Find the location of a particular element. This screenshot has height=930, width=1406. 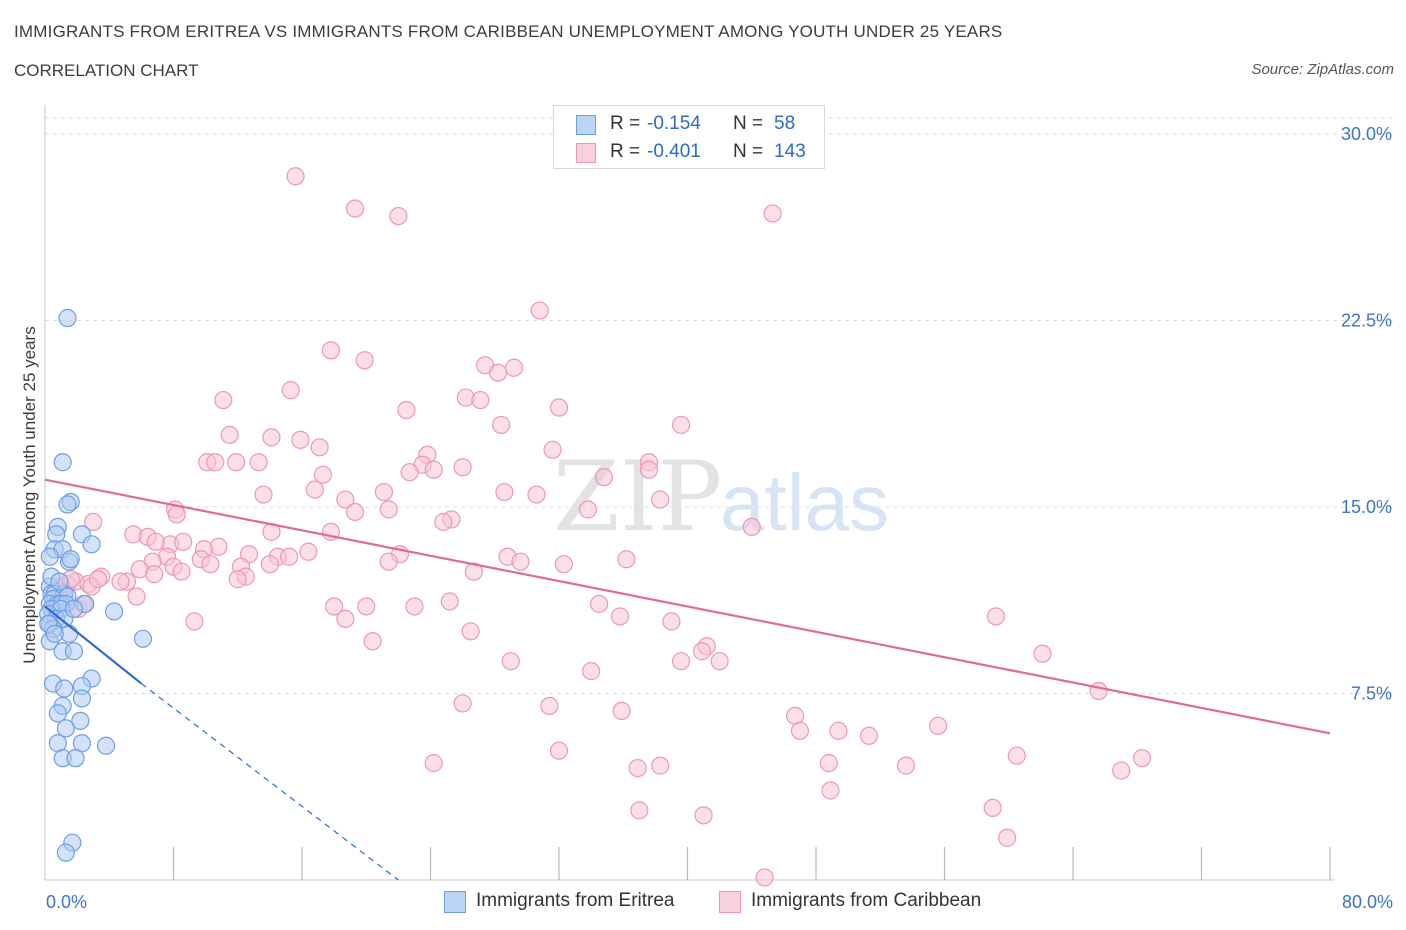

stats-legend: R = -0.154 N = 58 R = -0.401 N = 143 is located at coordinates (689, 137).